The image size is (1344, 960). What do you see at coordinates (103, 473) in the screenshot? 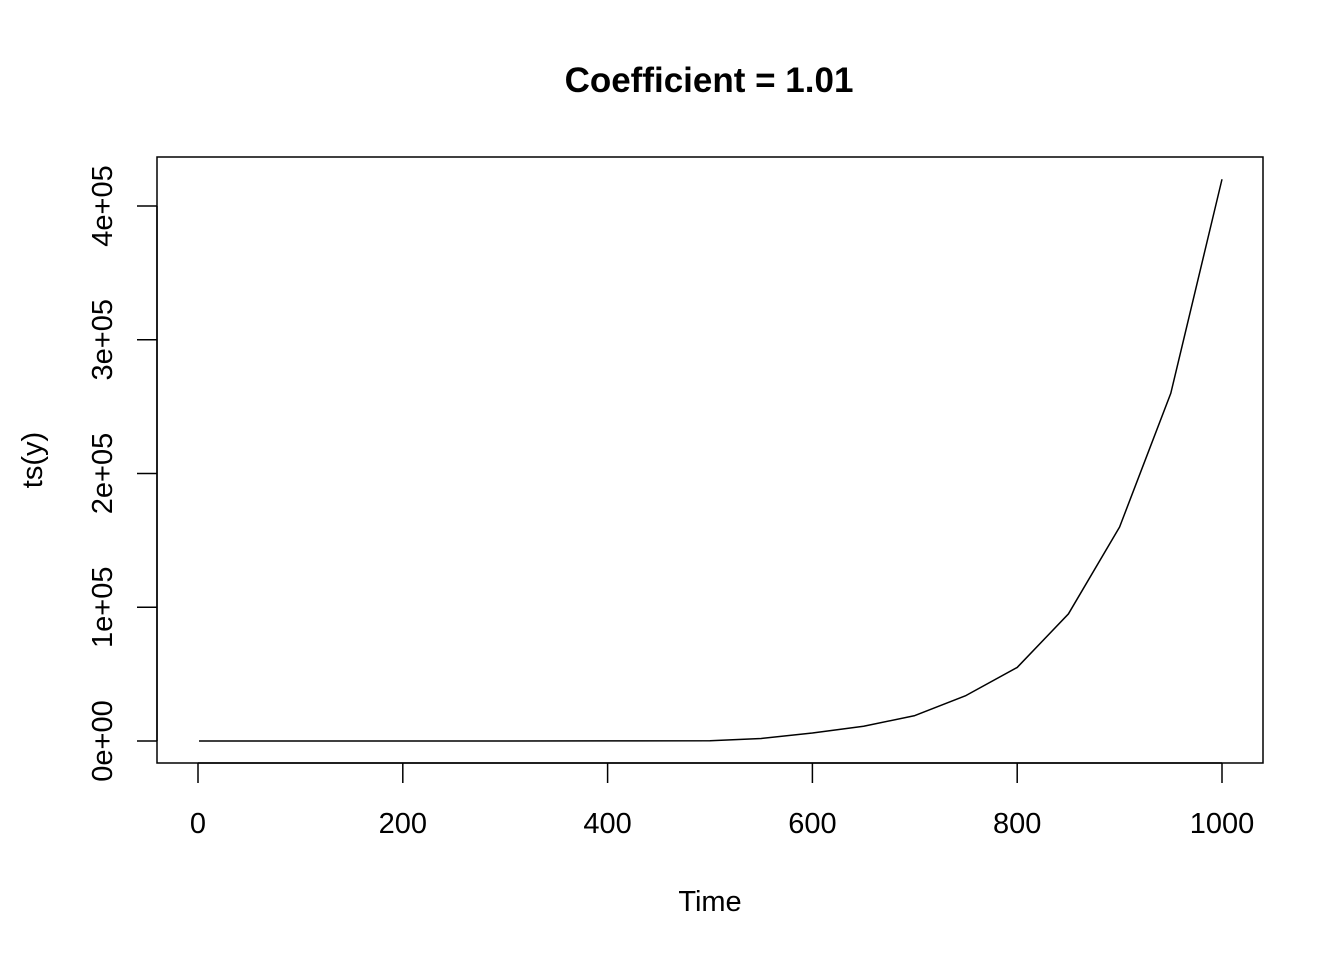
I see `y-tick-label: 2e+05` at bounding box center [103, 473].